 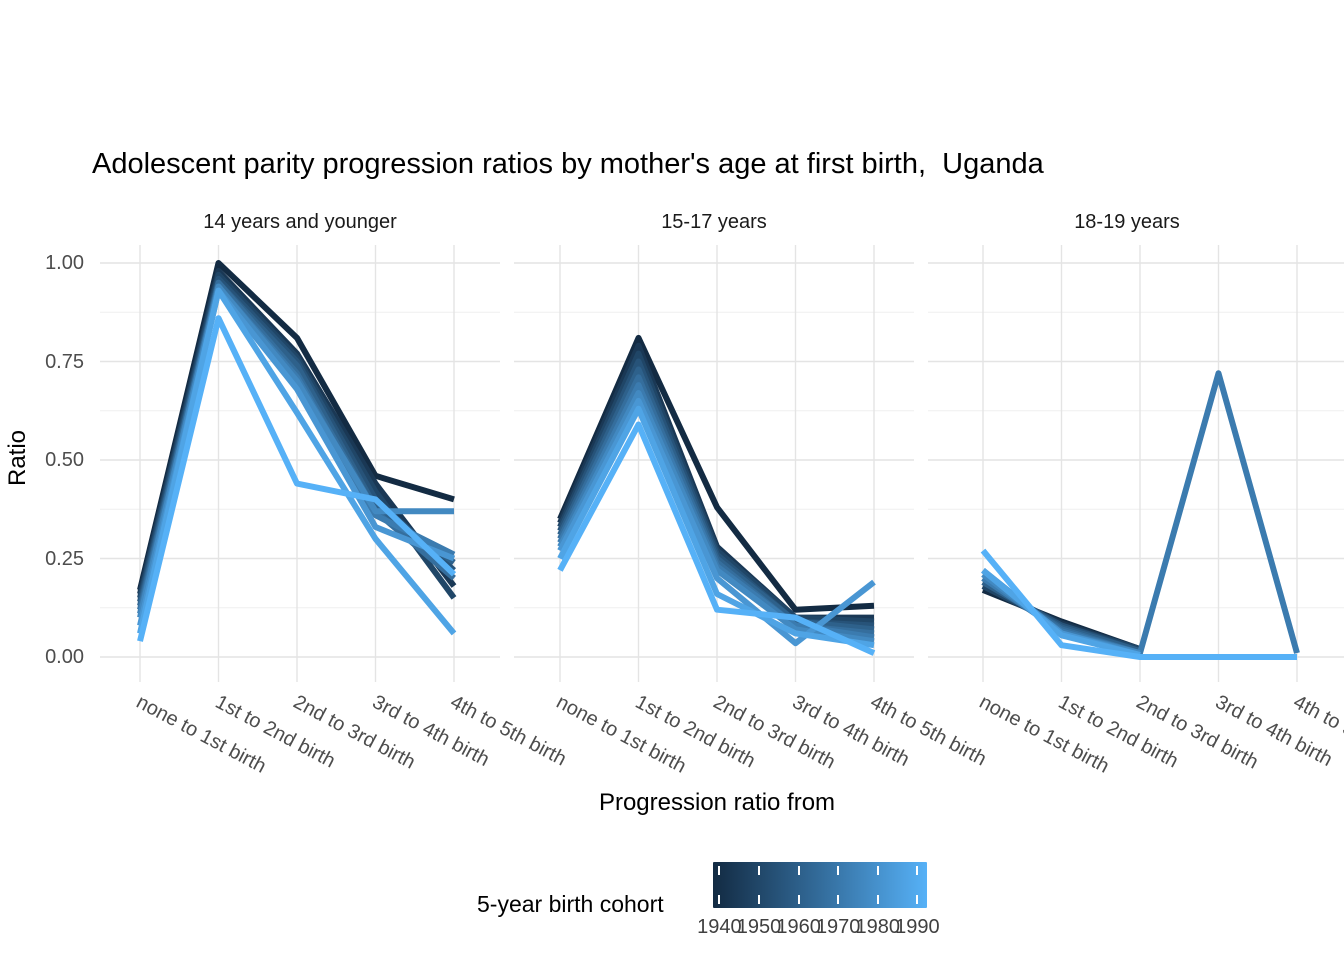 I want to click on facet-strip-label: 18-19 years, so click(x=1127, y=222).